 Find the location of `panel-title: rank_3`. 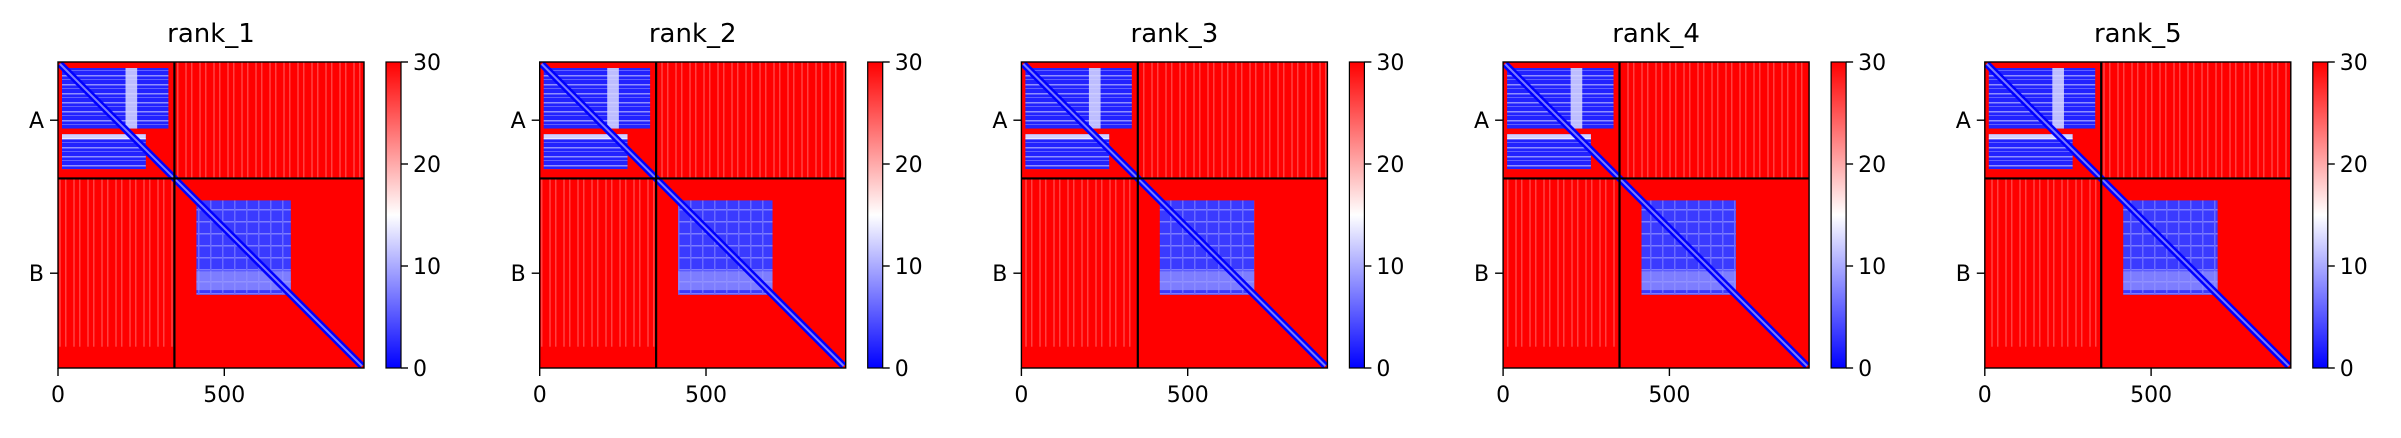

panel-title: rank_3 is located at coordinates (1175, 34).